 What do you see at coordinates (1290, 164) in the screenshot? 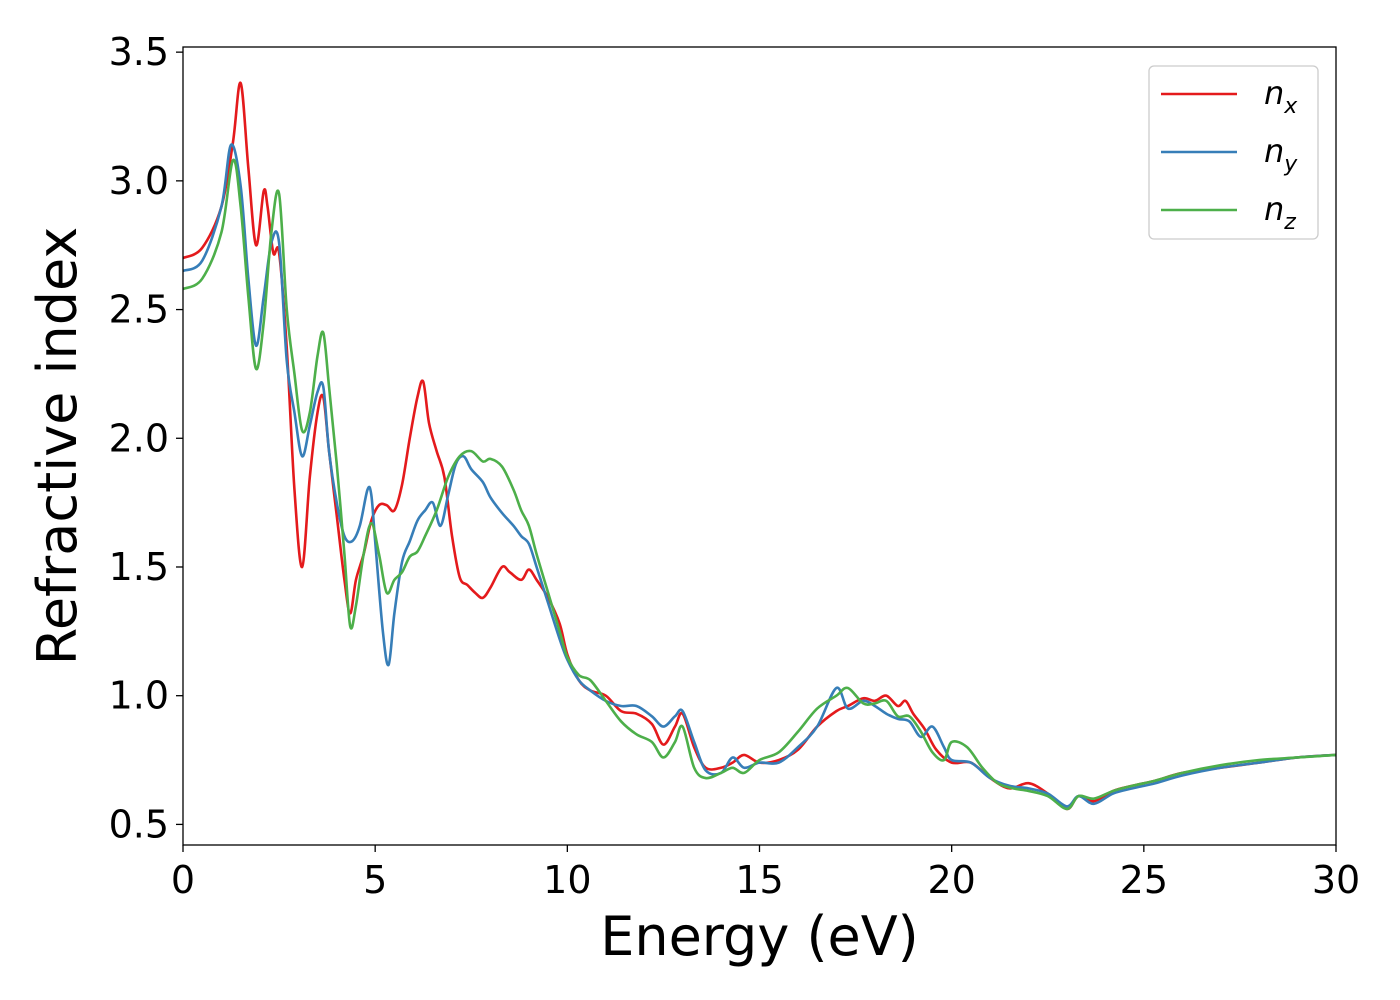
I see `legend-label-subscript: y` at bounding box center [1290, 164].